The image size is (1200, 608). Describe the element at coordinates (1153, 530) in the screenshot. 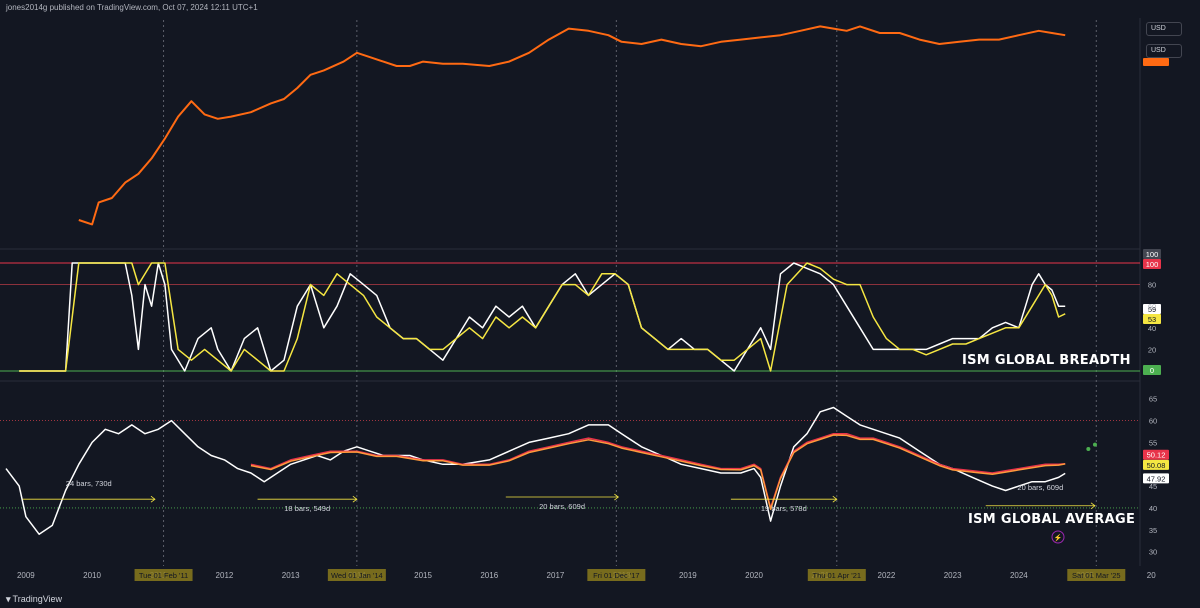

I see `average-tick-label: 35` at that location.